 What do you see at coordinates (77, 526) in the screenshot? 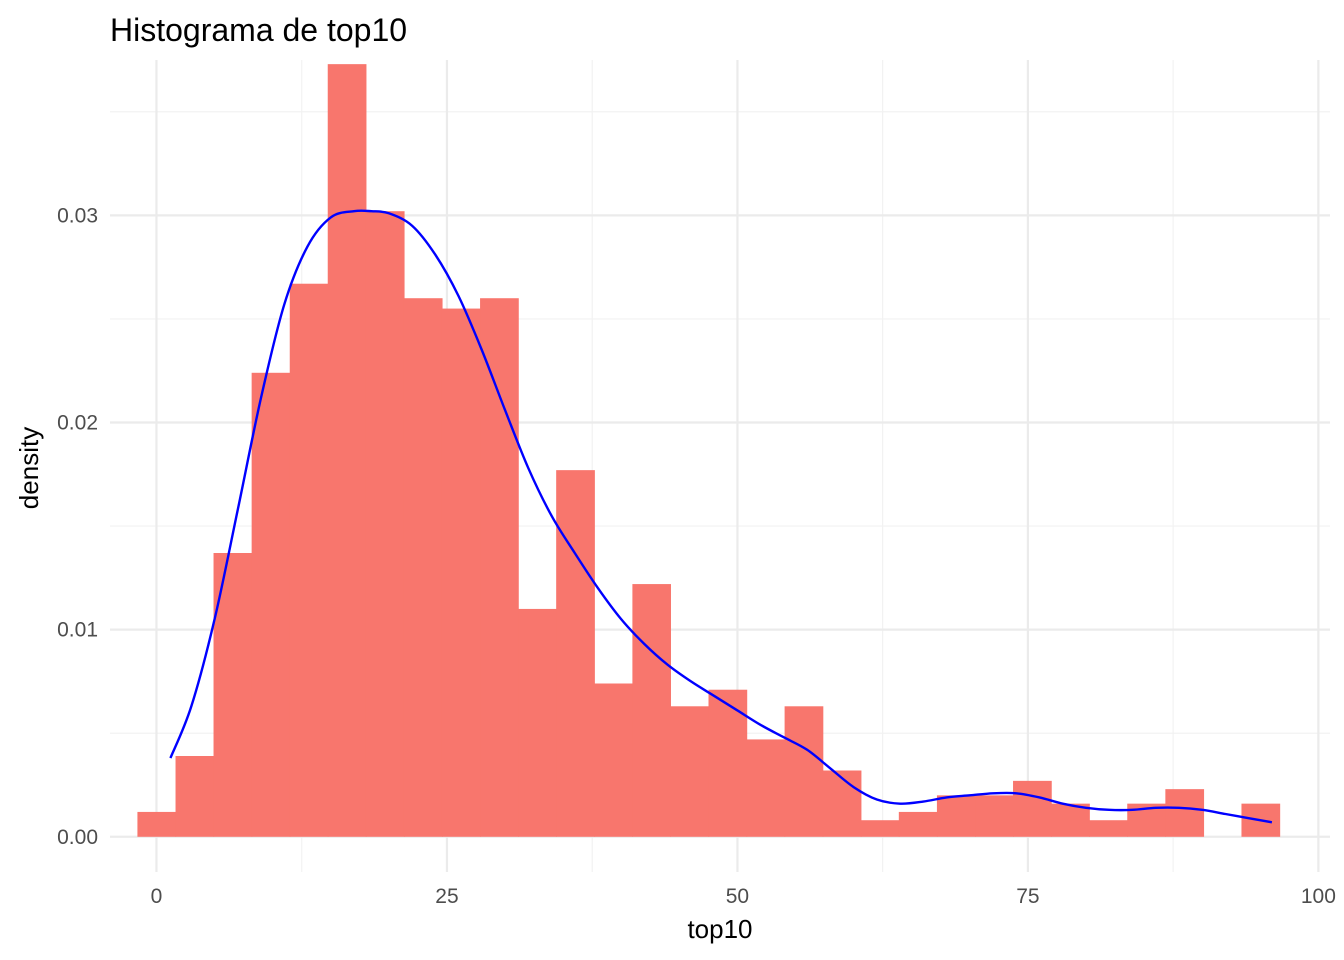
I see `y-axis-tick-labels: 0.00 0.01 0.02 0.03` at bounding box center [77, 526].